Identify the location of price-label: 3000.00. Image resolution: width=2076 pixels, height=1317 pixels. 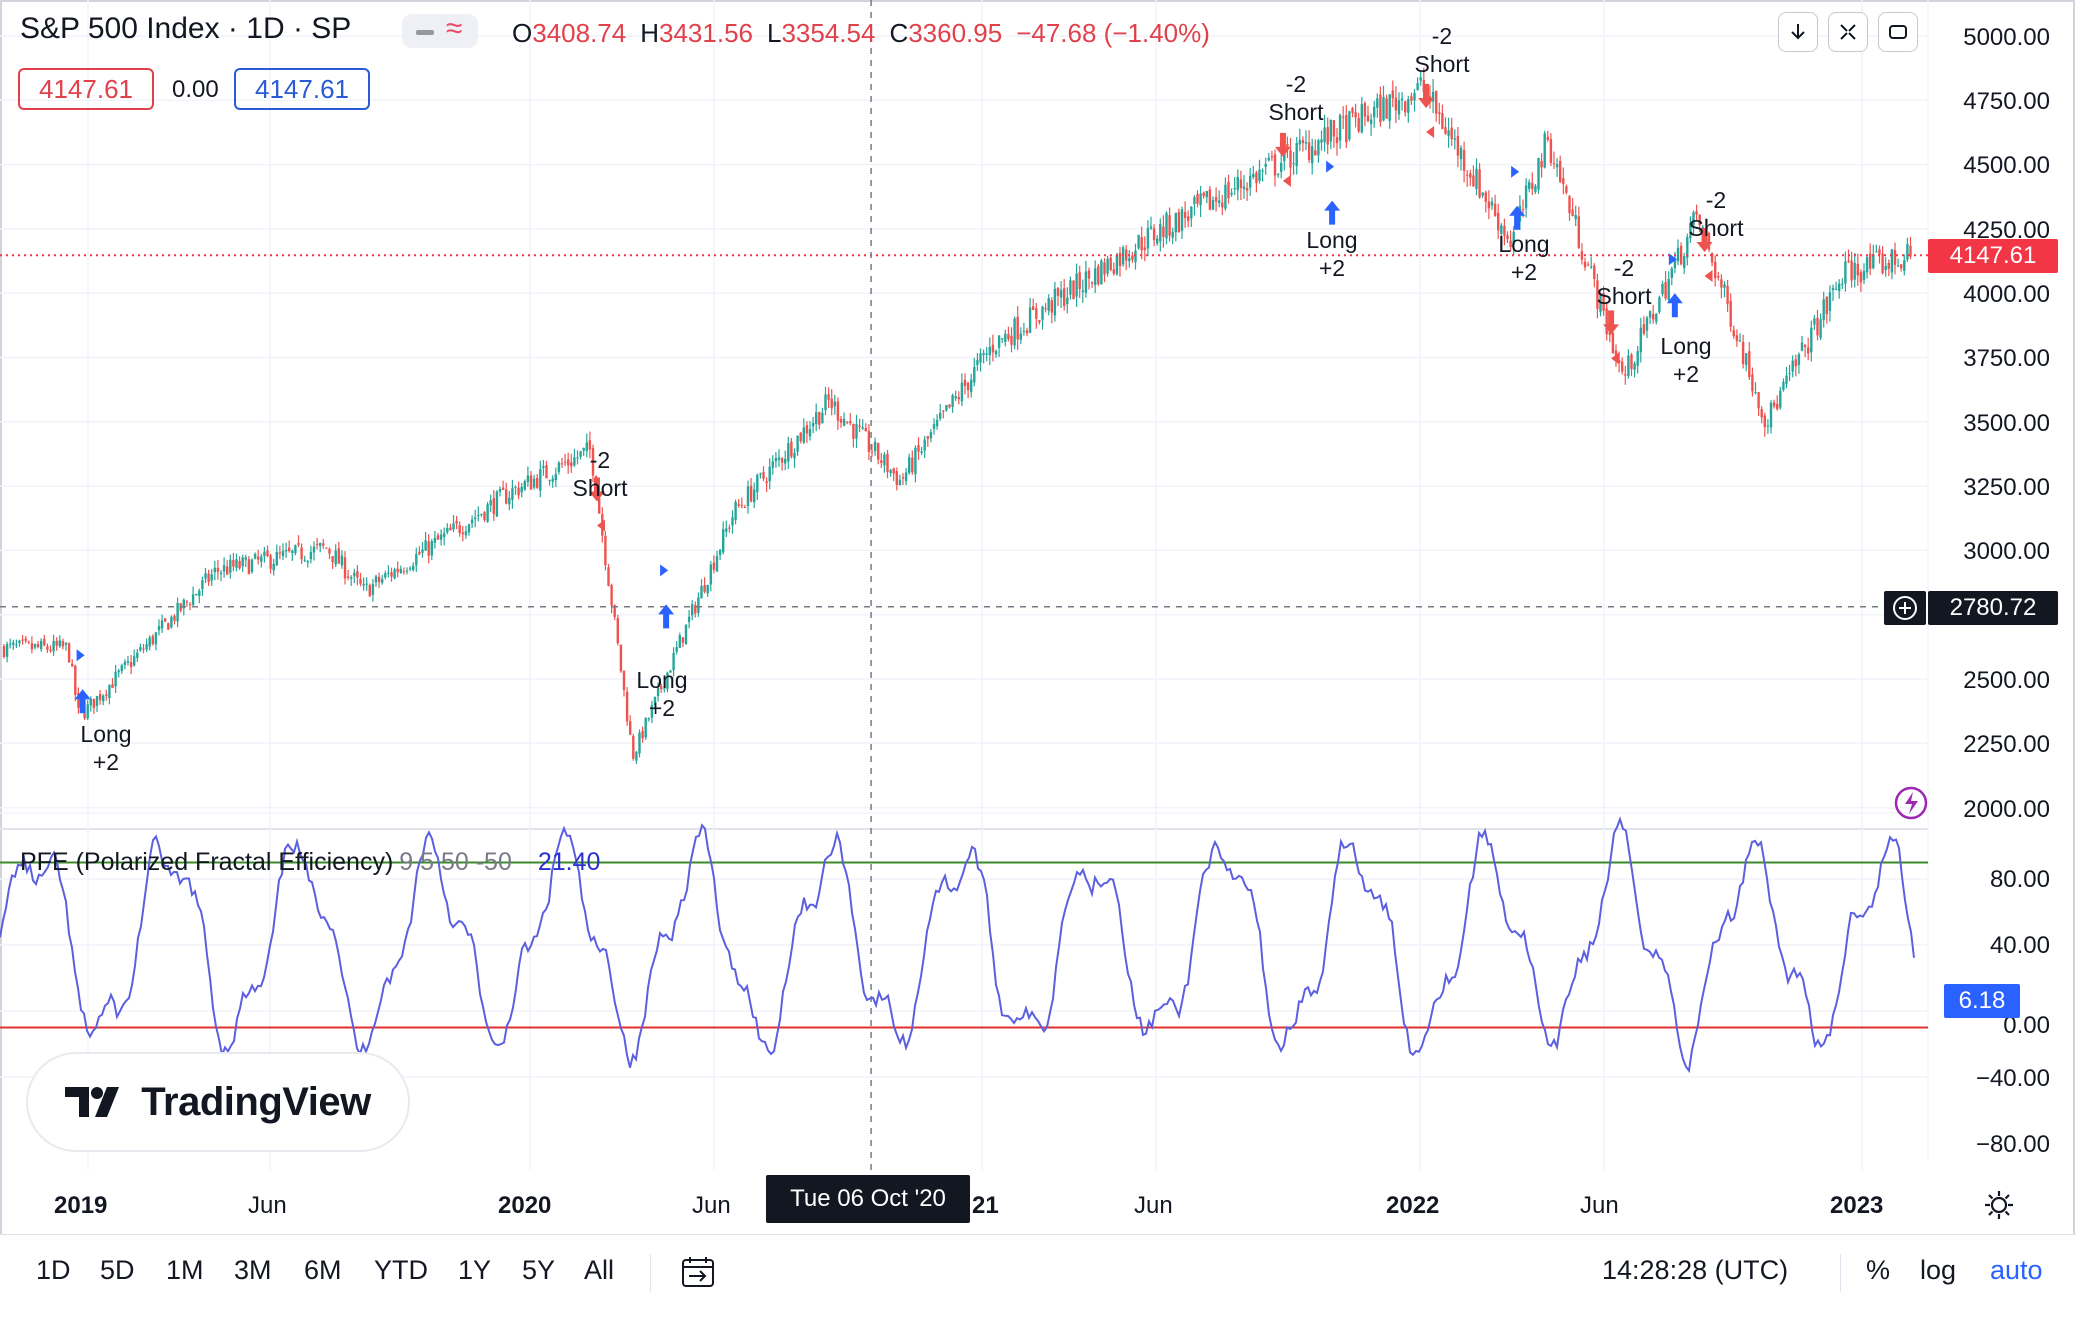
(2006, 551).